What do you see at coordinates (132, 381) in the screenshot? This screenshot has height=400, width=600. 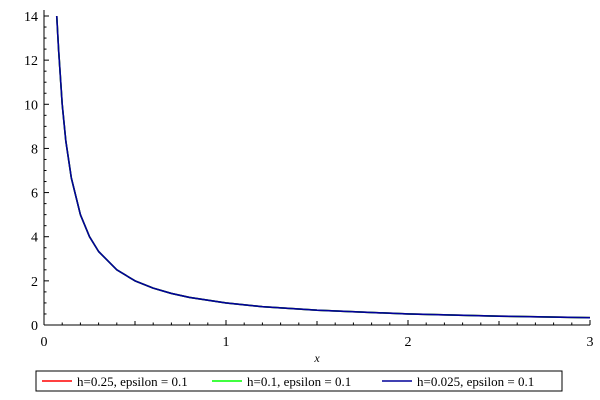 I see `legend-label: h=0.25, epsilon = 0.1` at bounding box center [132, 381].